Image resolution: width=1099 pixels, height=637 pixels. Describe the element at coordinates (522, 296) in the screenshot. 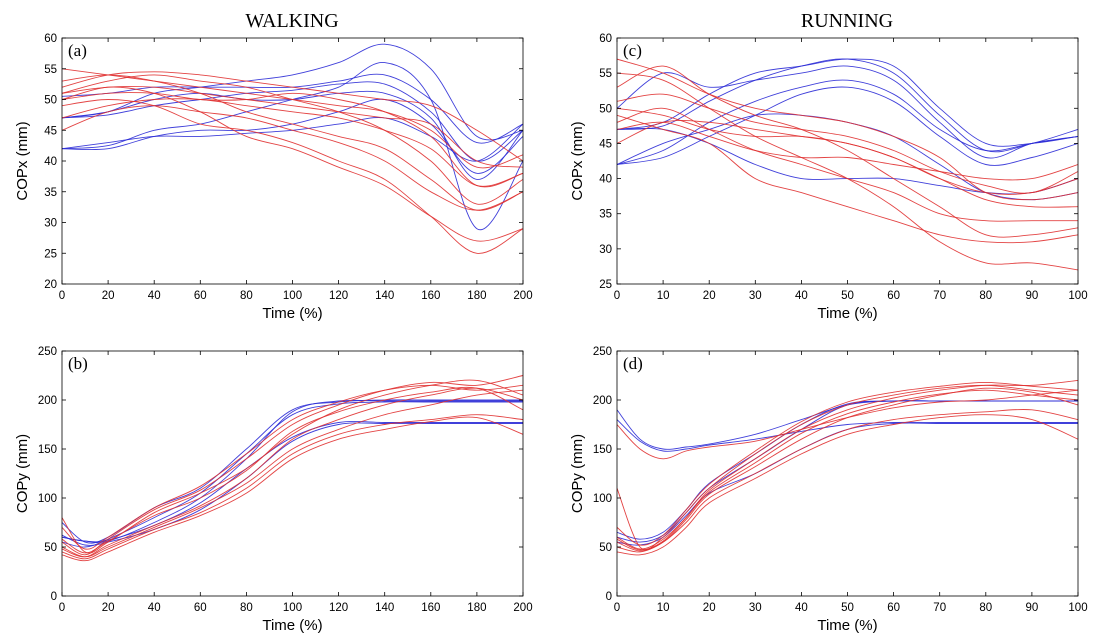

I see `x-tick-label: 200` at that location.